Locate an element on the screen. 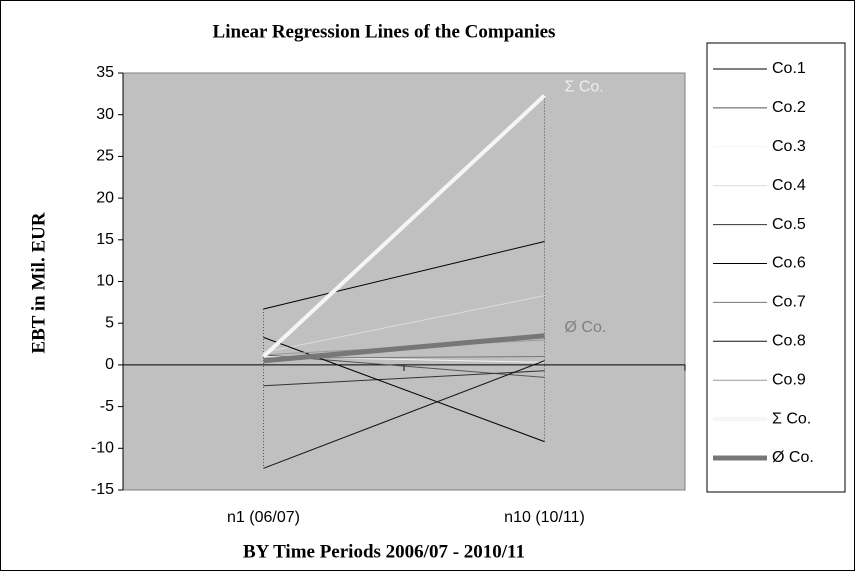  y-tick-label: -5 is located at coordinates (107, 406).